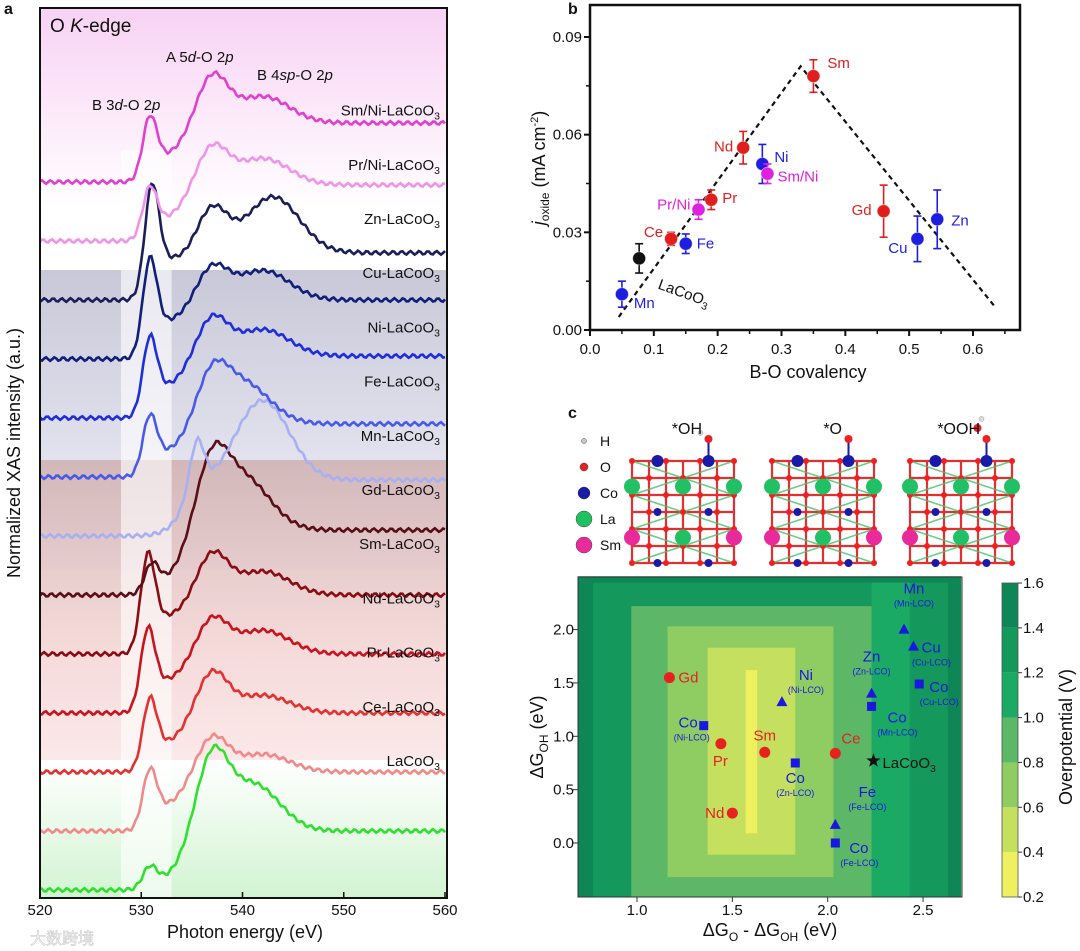 The width and height of the screenshot is (1080, 951). Describe the element at coordinates (444, 910) in the screenshot. I see `x-tick-label: 560` at that location.